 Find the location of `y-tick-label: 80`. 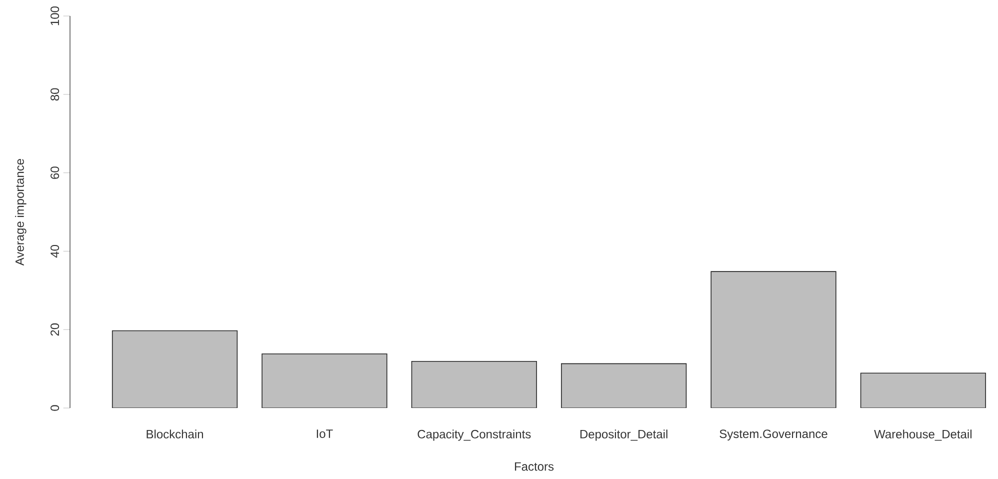

y-tick-label: 80 is located at coordinates (55, 94).